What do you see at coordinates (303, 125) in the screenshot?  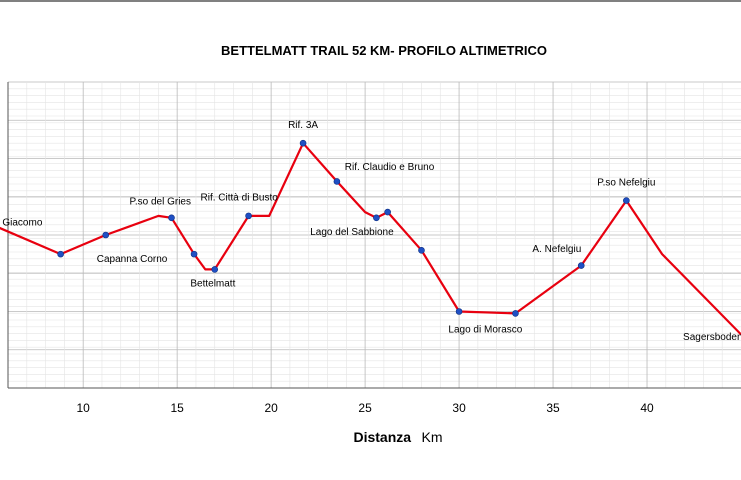 I see `waypoint-label: Rif. 3A` at bounding box center [303, 125].